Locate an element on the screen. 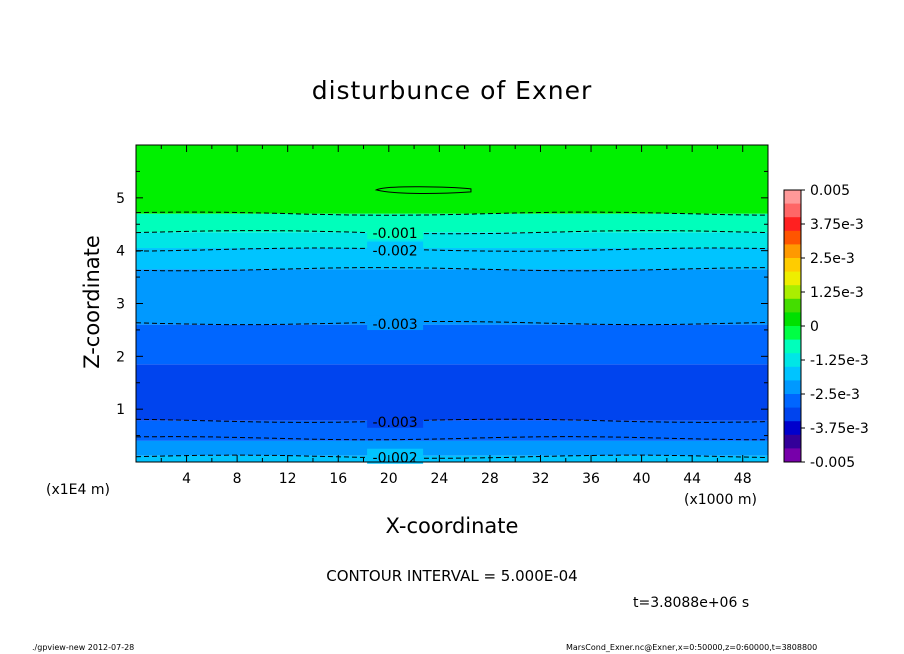 This screenshot has height=654, width=904. y-tick-label-2: 3 is located at coordinates (120, 305).